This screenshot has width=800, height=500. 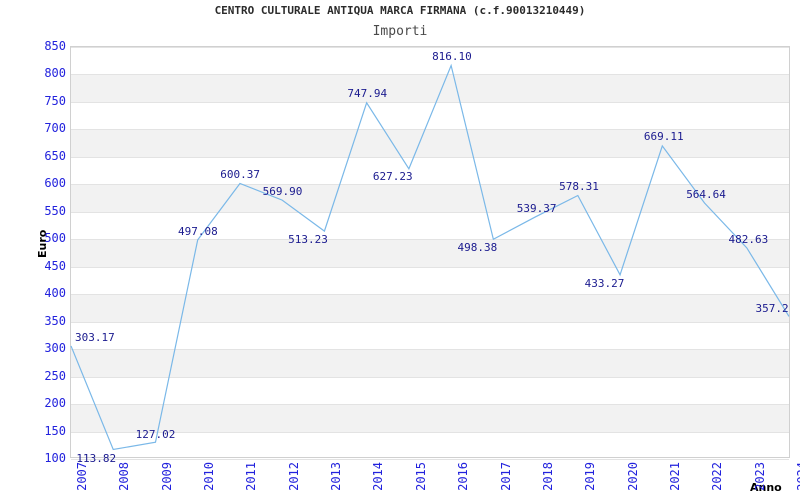 I want to click on x-tick-label: 2010, so click(x=209, y=476).